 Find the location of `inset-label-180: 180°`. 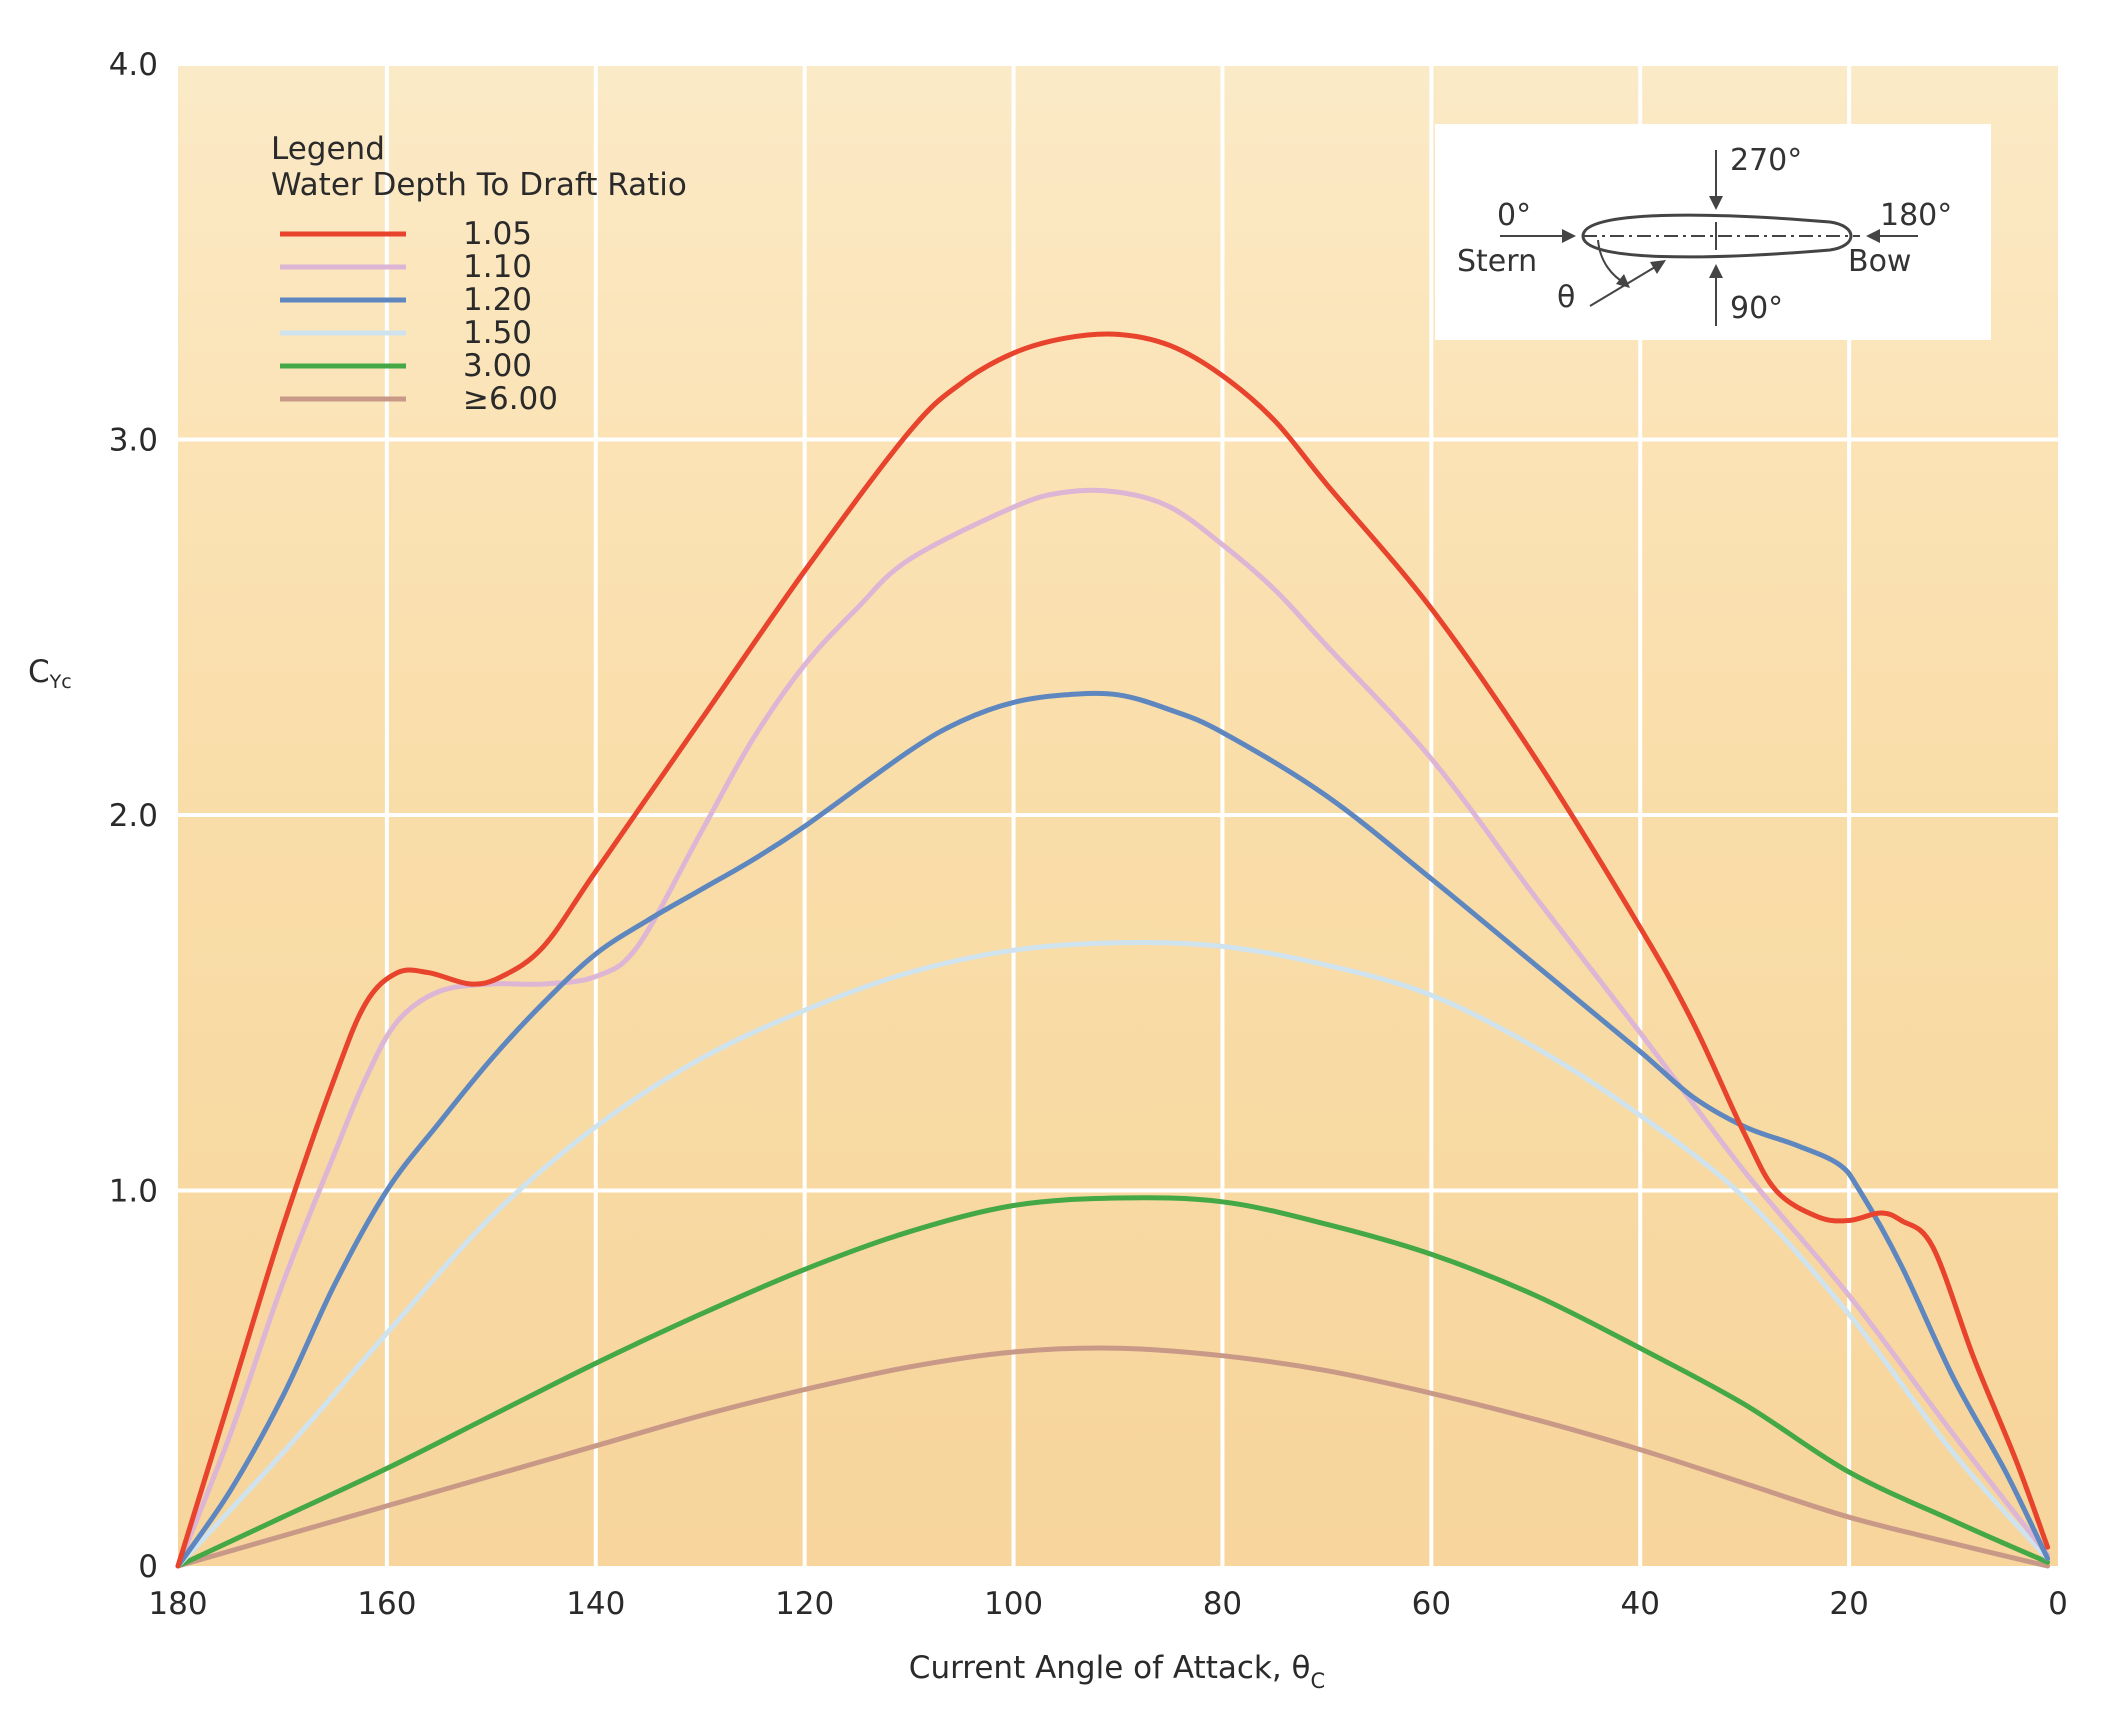

inset-label-180: 180° is located at coordinates (1916, 215).